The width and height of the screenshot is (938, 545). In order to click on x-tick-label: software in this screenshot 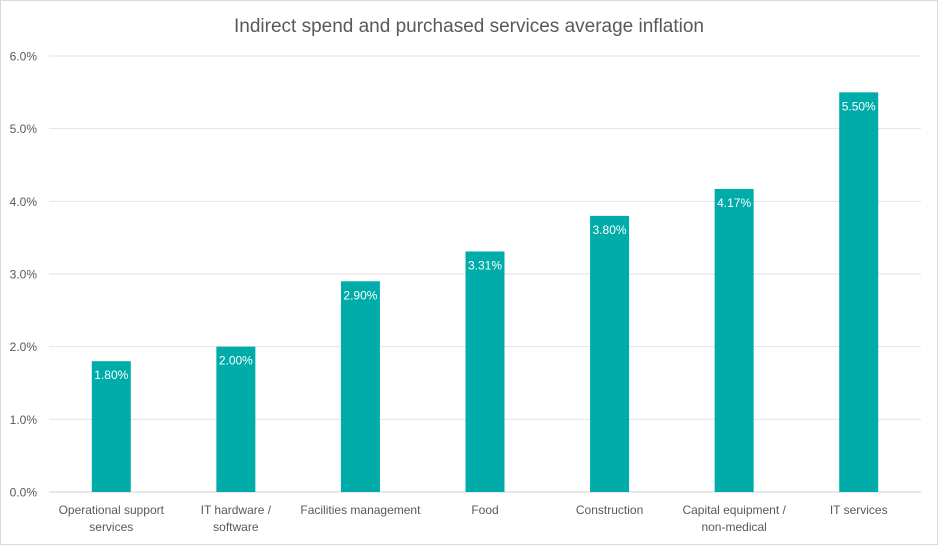, I will do `click(236, 527)`.